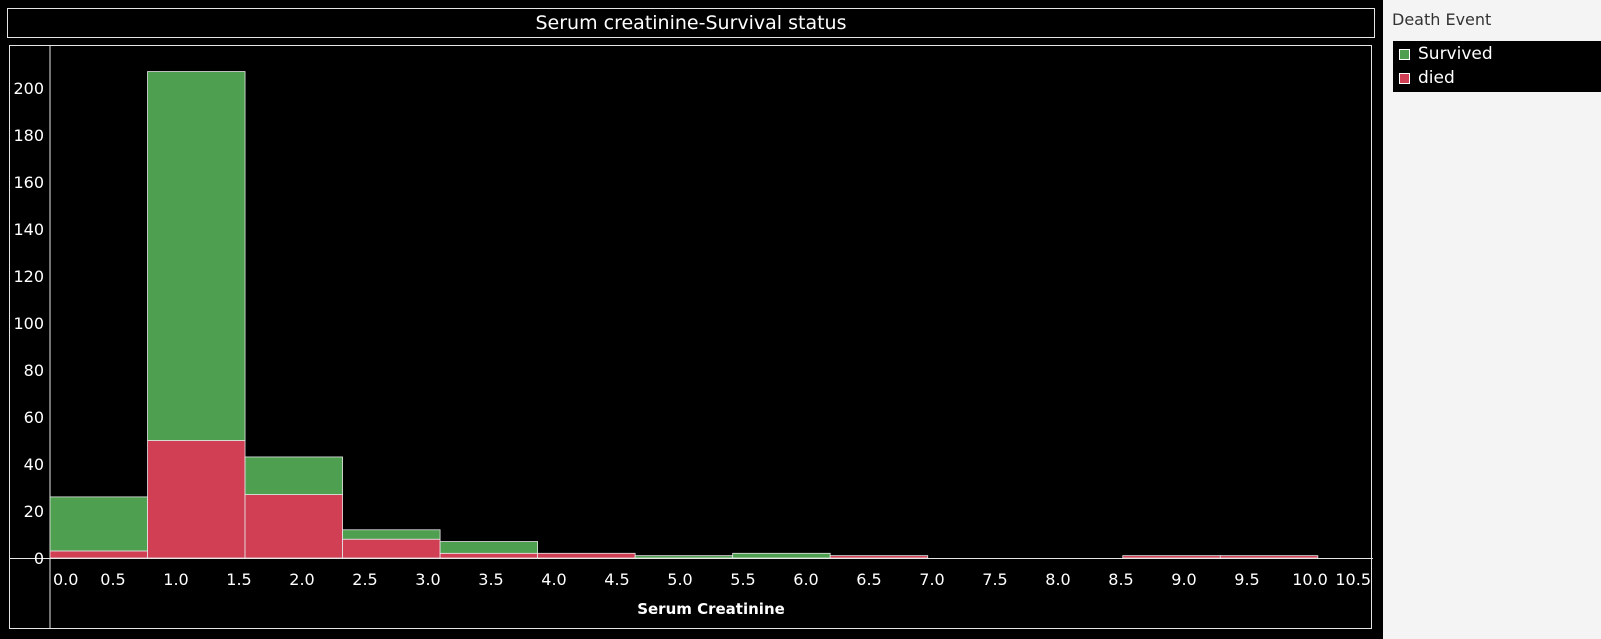 The height and width of the screenshot is (639, 1601). I want to click on x-tick-label: 5.0, so click(679, 579).